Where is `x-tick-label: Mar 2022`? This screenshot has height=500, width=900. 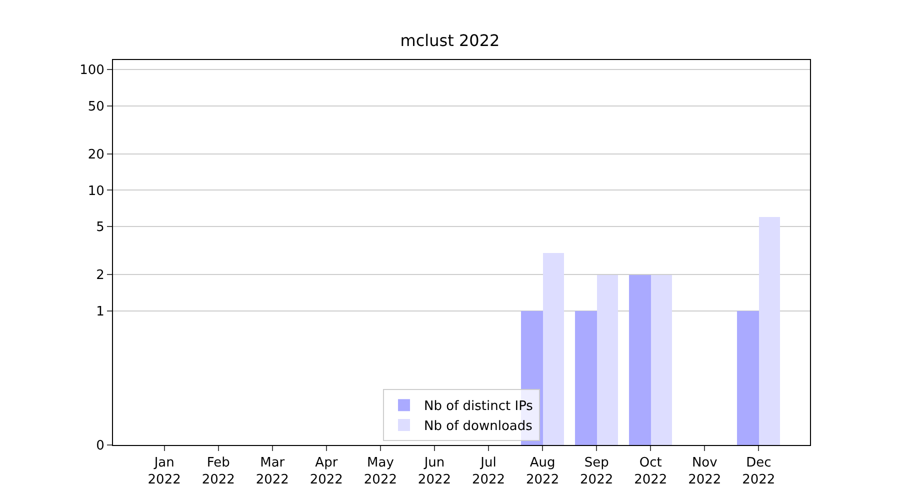
x-tick-label: Mar 2022 is located at coordinates (272, 472).